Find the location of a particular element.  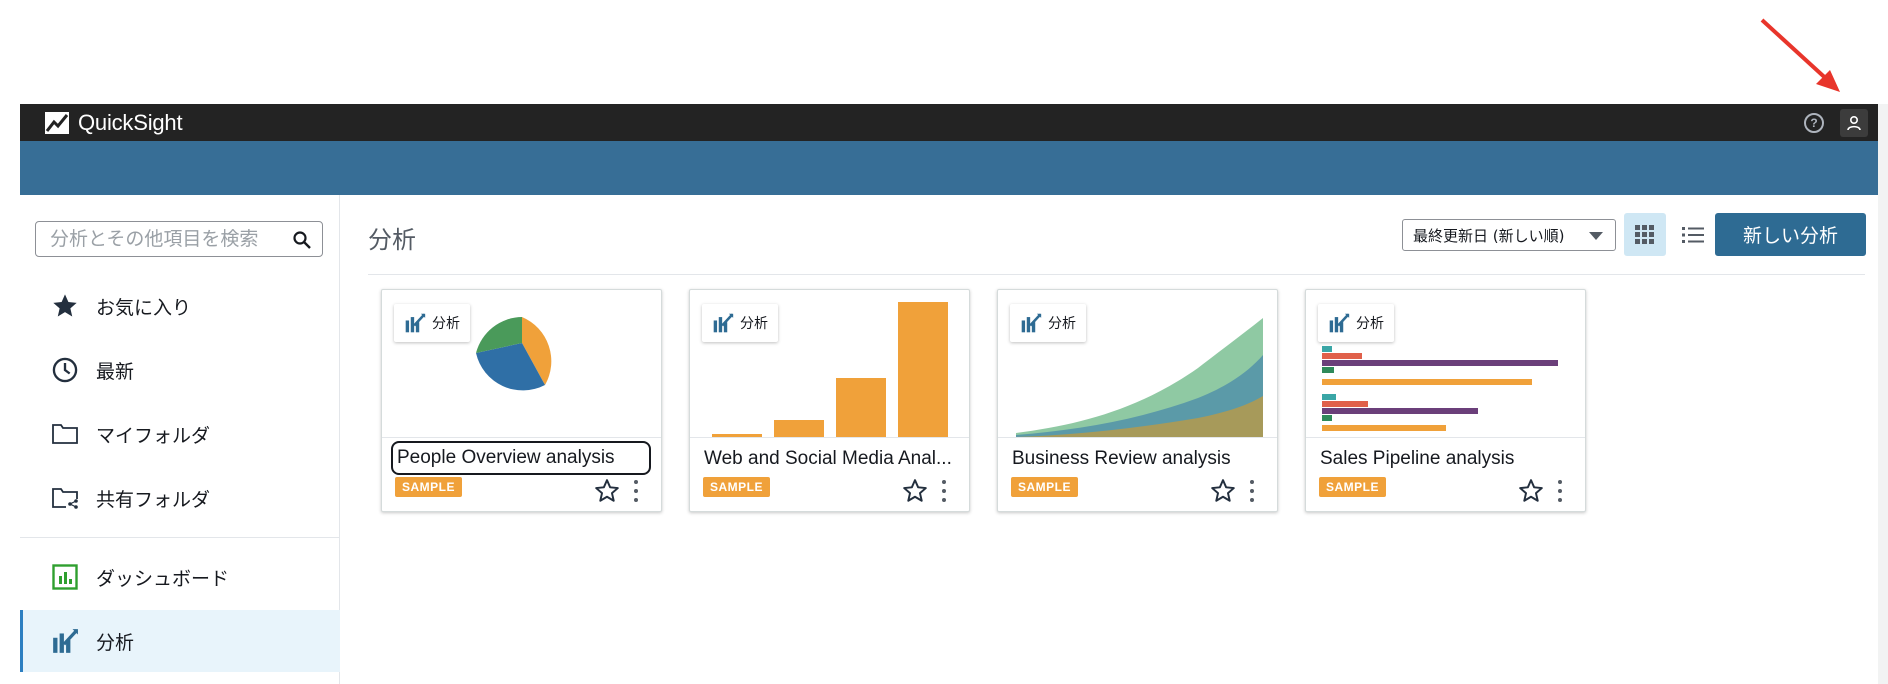

grid-icon is located at coordinates (1644, 234).